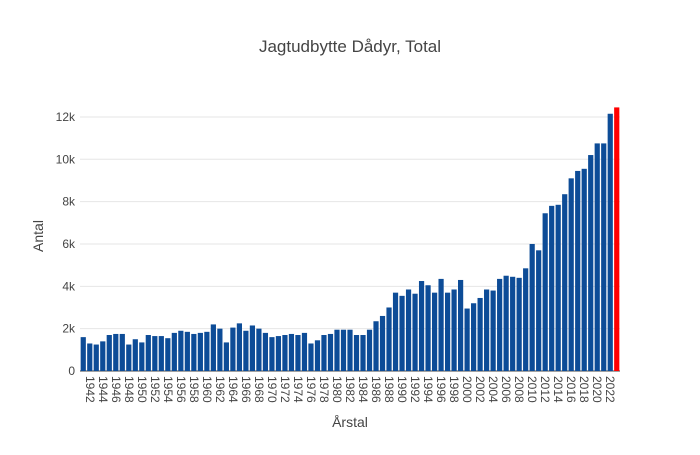 This screenshot has height=455, width=700. Describe the element at coordinates (109, 353) in the screenshot. I see `bar-1945` at that location.